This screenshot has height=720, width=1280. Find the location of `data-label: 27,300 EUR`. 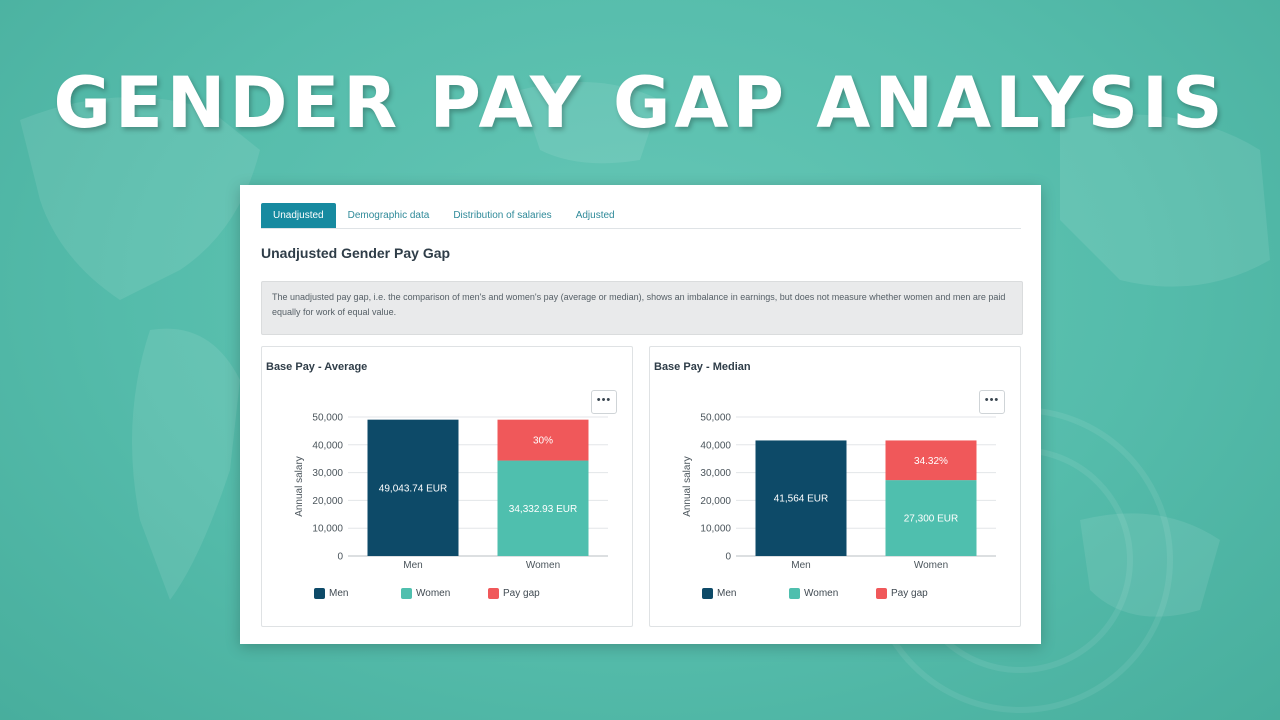

data-label: 27,300 EUR is located at coordinates (931, 519).